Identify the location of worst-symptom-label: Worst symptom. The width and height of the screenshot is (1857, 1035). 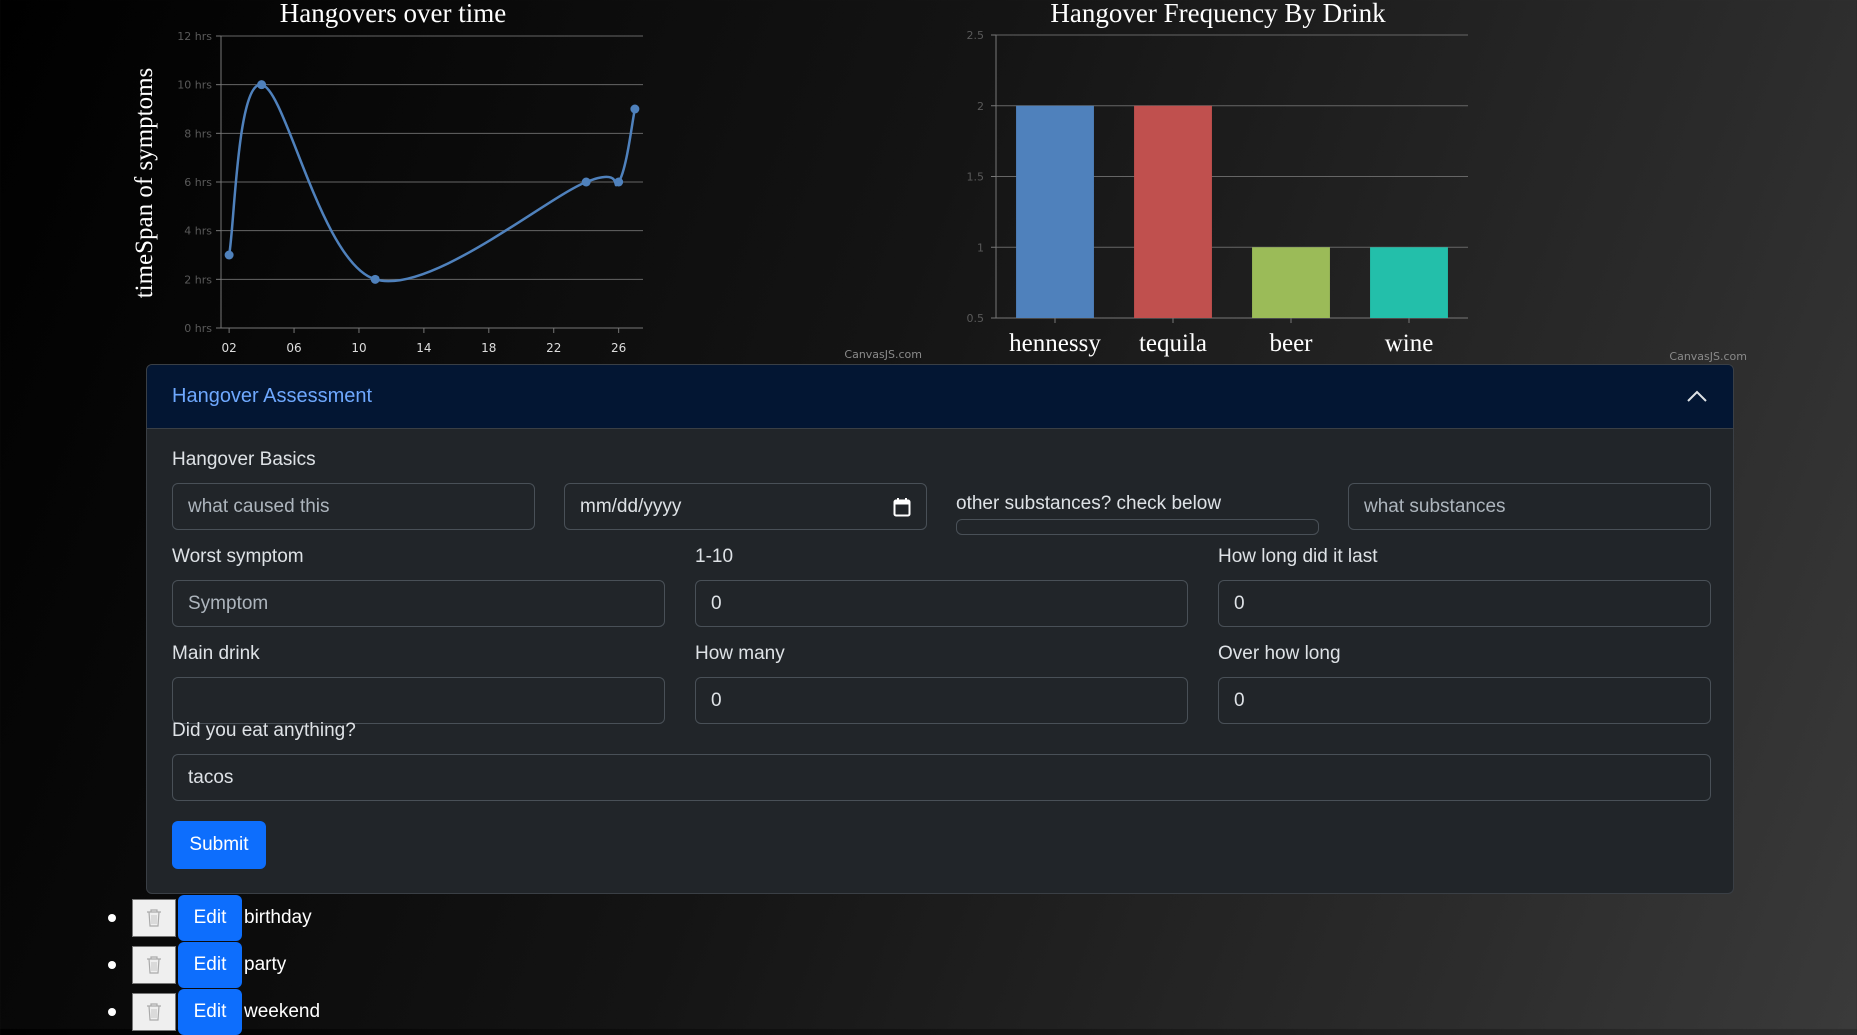
(238, 556).